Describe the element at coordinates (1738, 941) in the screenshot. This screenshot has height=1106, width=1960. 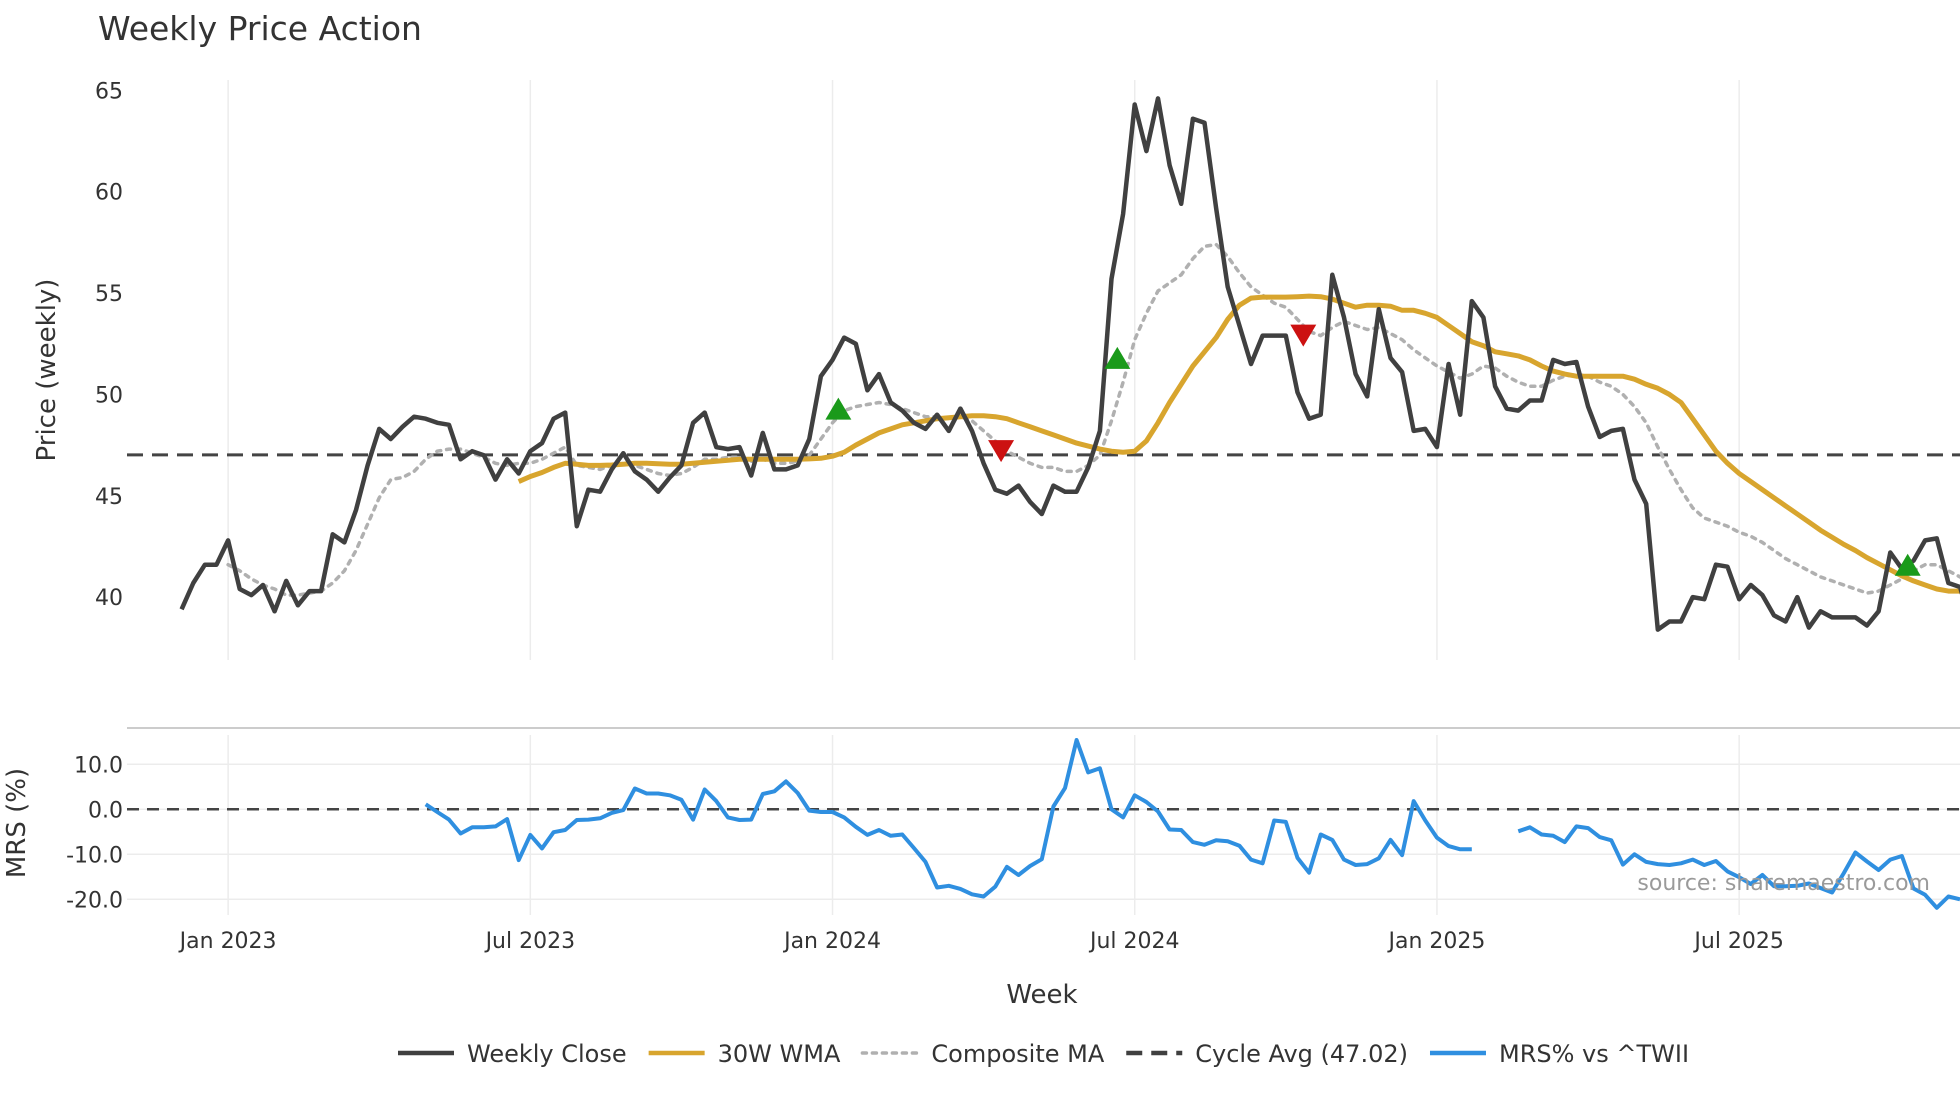
I see `x-tick-label: Jul 2025` at that location.